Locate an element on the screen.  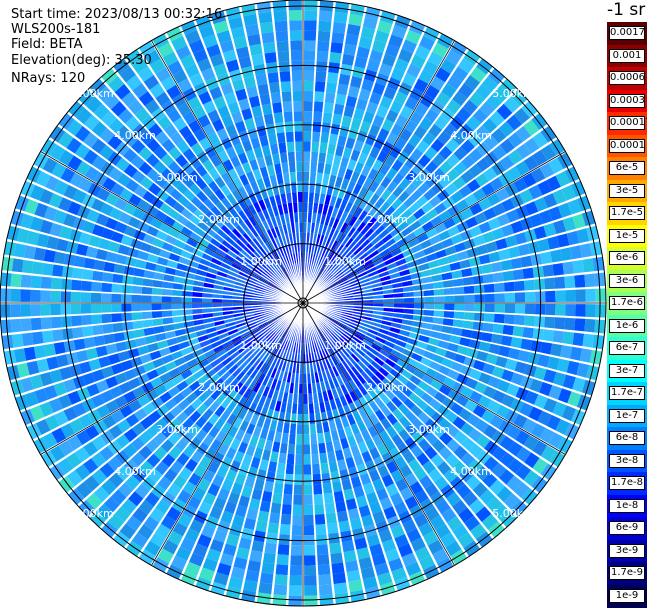
colorbar-label: 0.0017 is located at coordinates (627, 33).